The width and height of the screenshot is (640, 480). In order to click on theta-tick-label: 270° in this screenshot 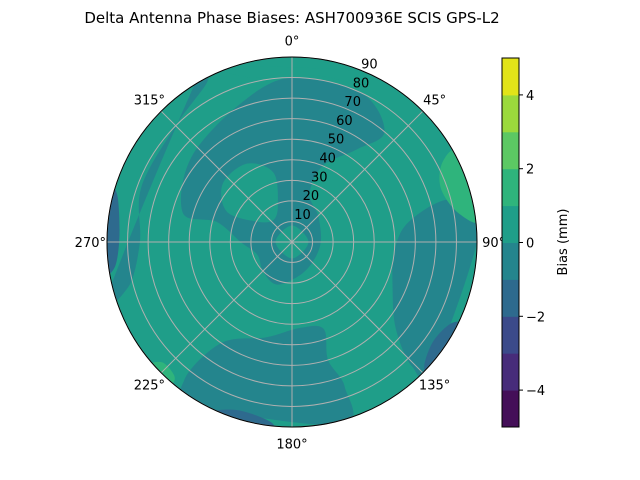, I will do `click(90, 243)`.